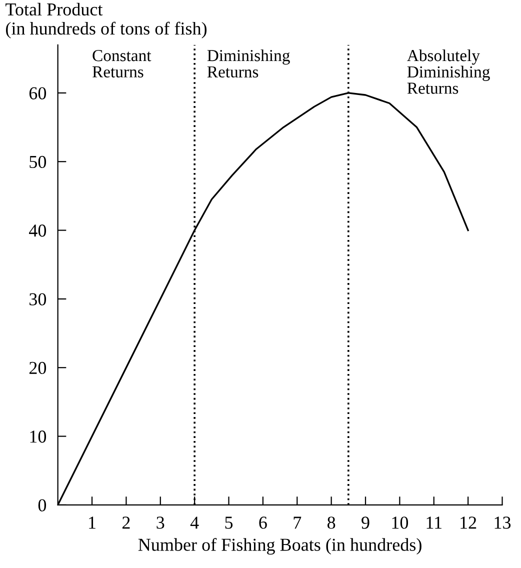 The image size is (521, 568). Describe the element at coordinates (37, 368) in the screenshot. I see `y-tick-label: 20` at that location.